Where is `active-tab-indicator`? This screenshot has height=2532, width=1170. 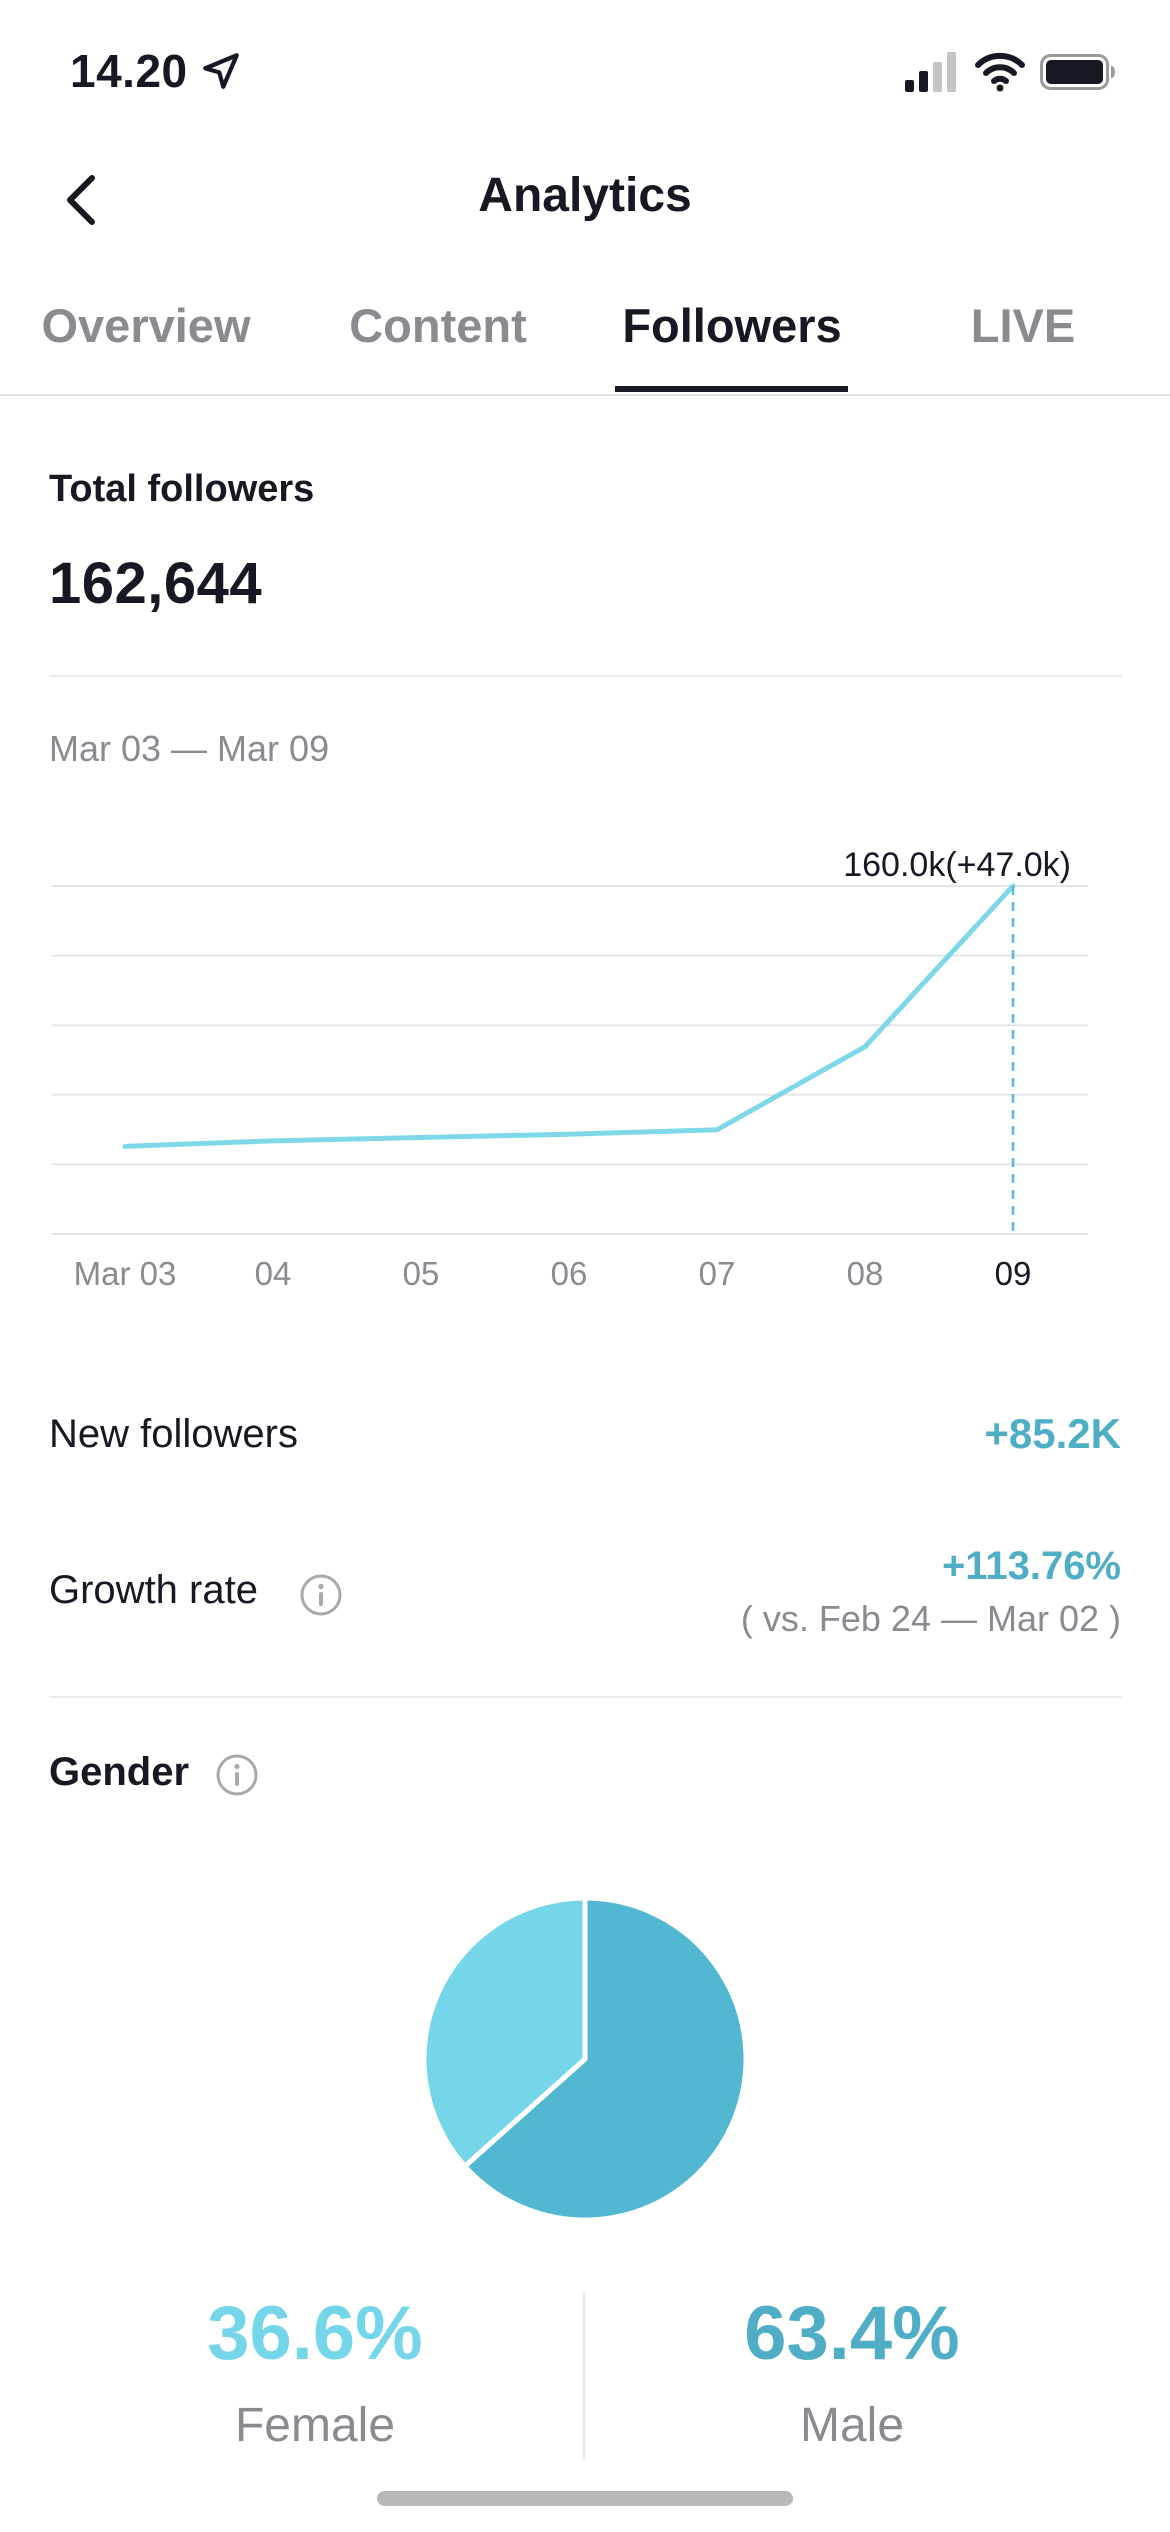 active-tab-indicator is located at coordinates (731, 389).